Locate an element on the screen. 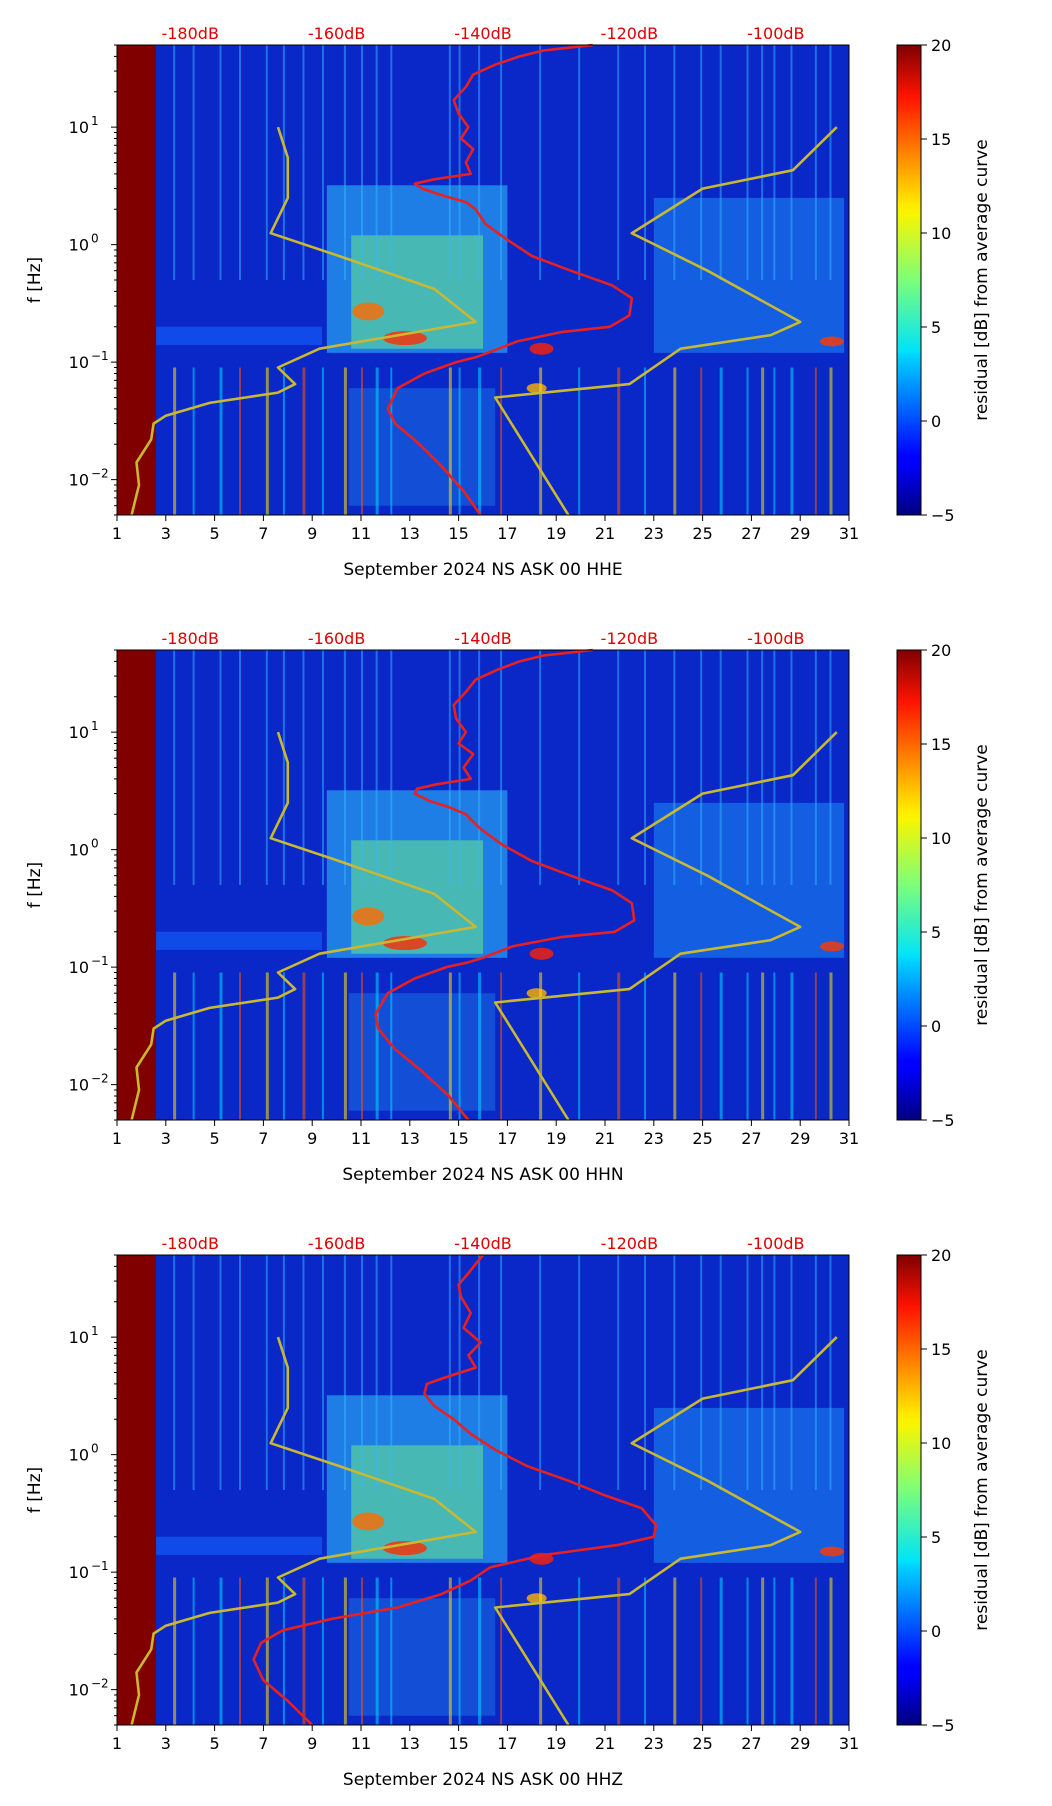 Image resolution: width=1052 pixels, height=1806 pixels. average-PSD-curve-line is located at coordinates (455, 1490).